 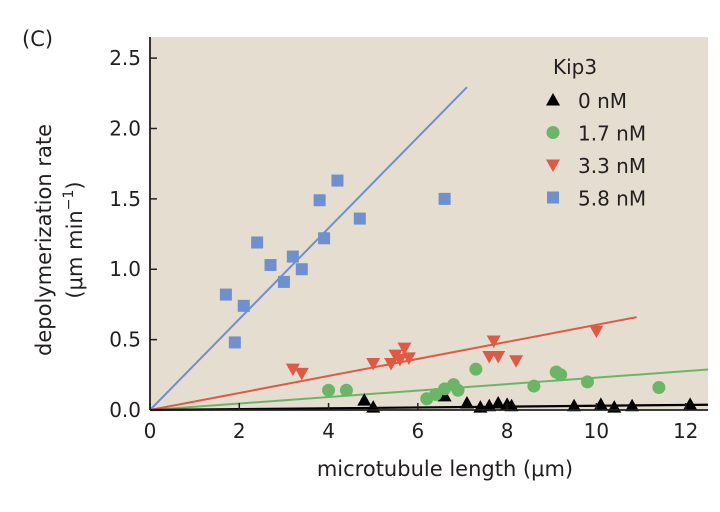 I want to click on x-tick-label: 12, so click(x=685, y=431).